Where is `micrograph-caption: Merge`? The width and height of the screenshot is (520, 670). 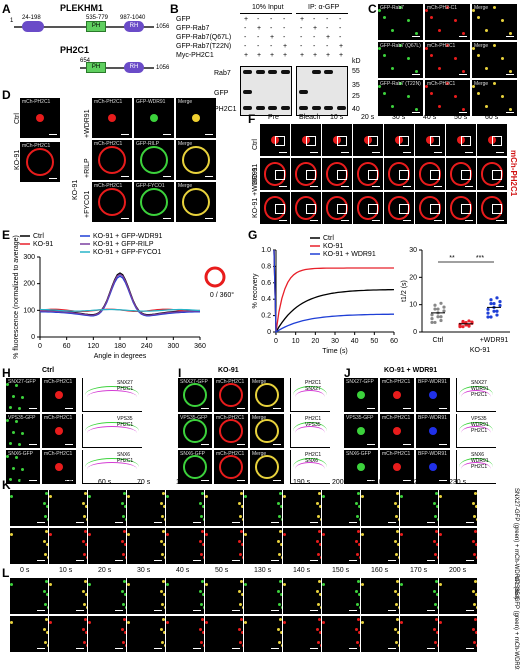
micrograph-caption: Merge is located at coordinates (259, 454).